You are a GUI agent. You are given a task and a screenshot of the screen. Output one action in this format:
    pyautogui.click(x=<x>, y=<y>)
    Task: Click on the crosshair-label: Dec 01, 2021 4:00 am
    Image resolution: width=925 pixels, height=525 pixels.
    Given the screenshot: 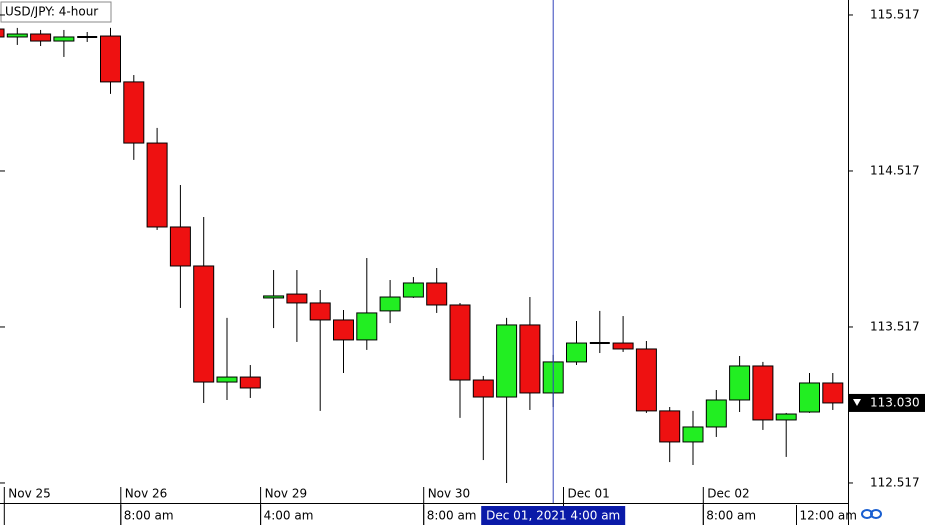 What is the action you would take?
    pyautogui.click(x=553, y=516)
    